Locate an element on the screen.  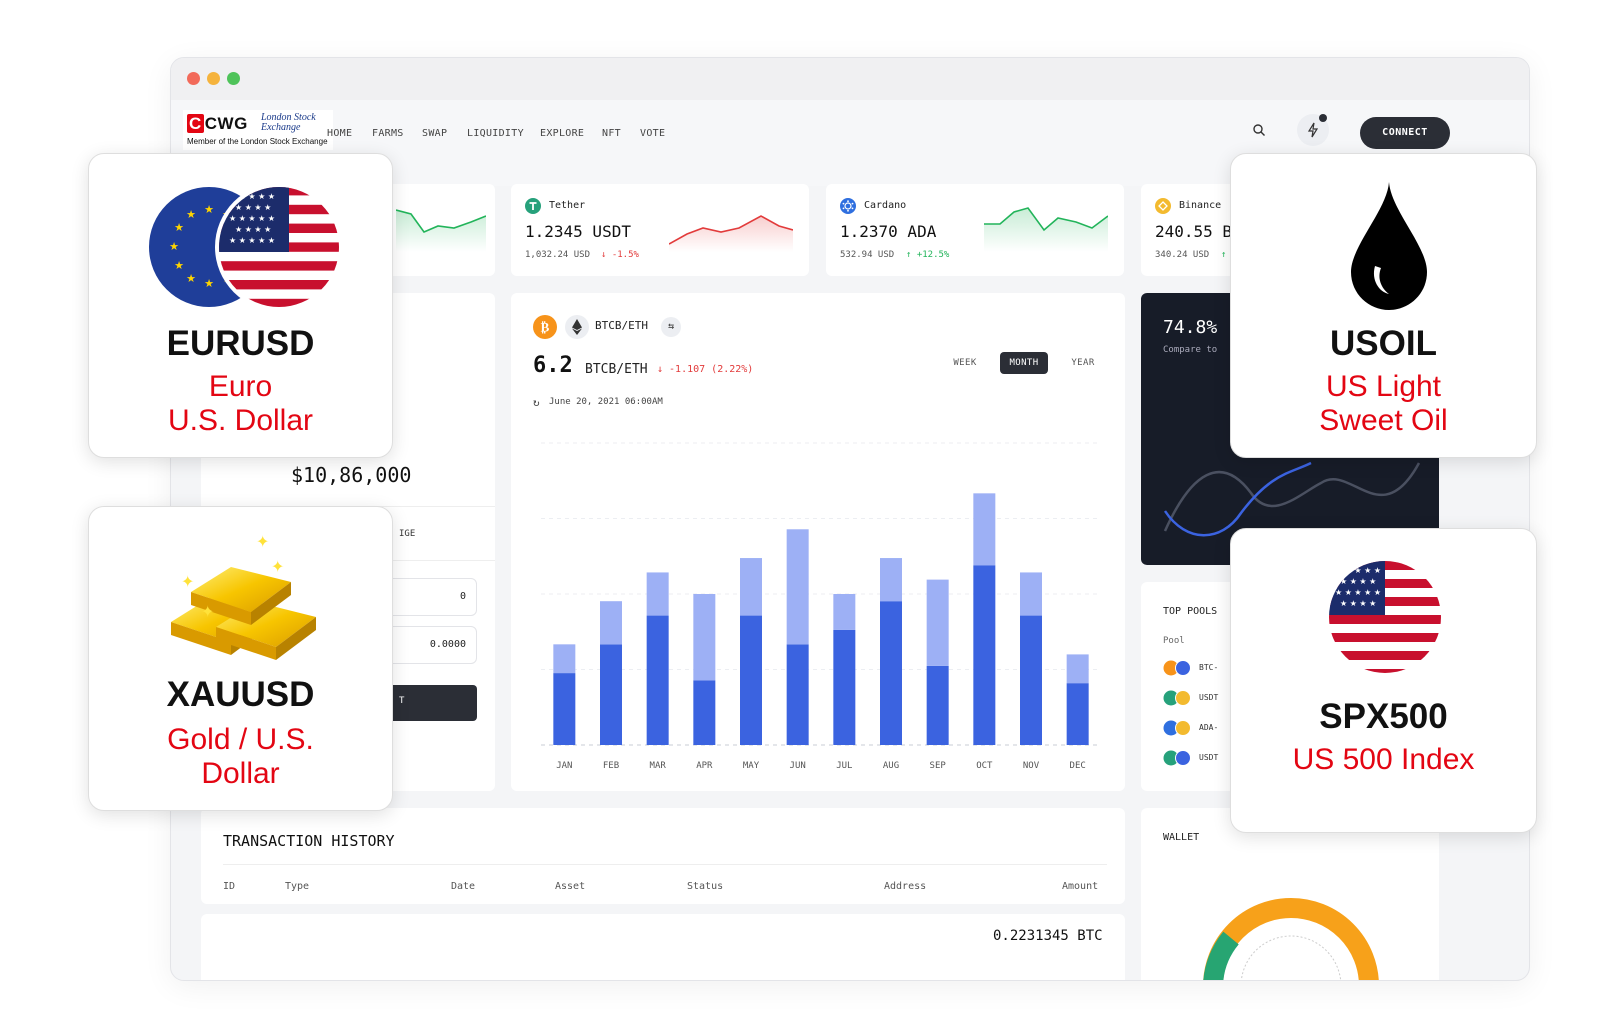
close-window-button is located at coordinates (193, 78).